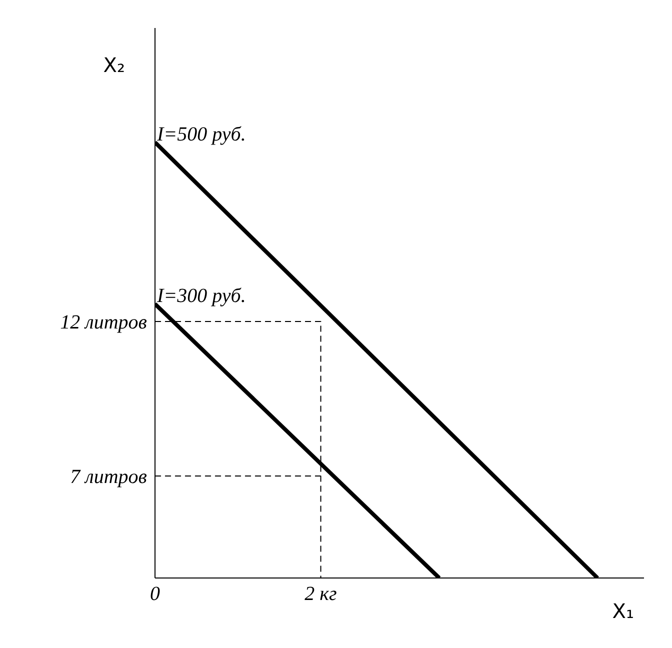  Describe the element at coordinates (104, 323) in the screenshot. I see `y-tick-label: 12 литров` at that location.